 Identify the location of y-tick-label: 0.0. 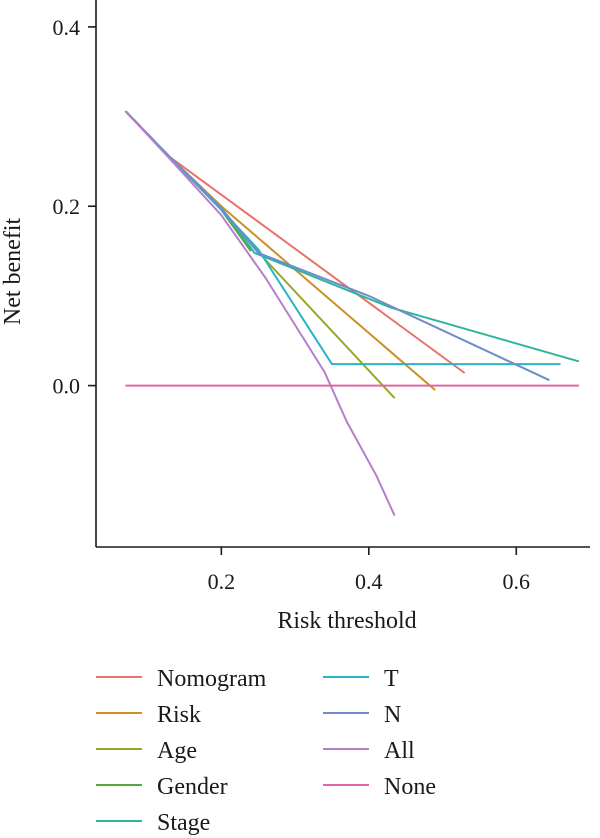
(67, 386).